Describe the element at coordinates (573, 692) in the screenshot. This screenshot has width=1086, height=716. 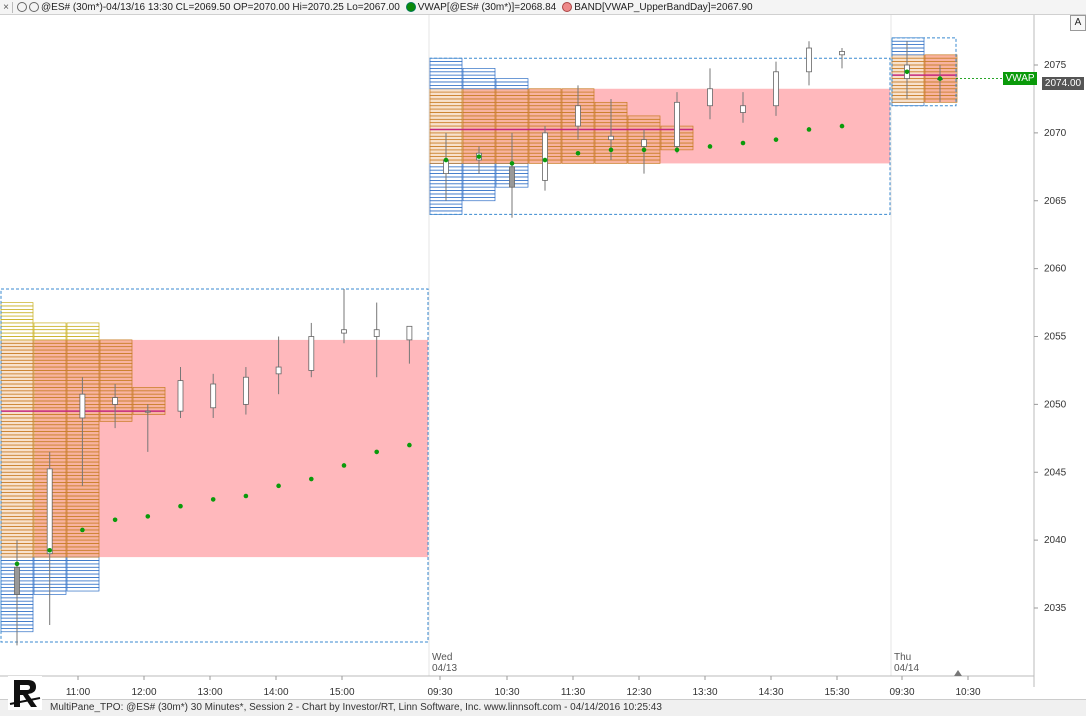
I see `x-tick-label: 11:30` at that location.